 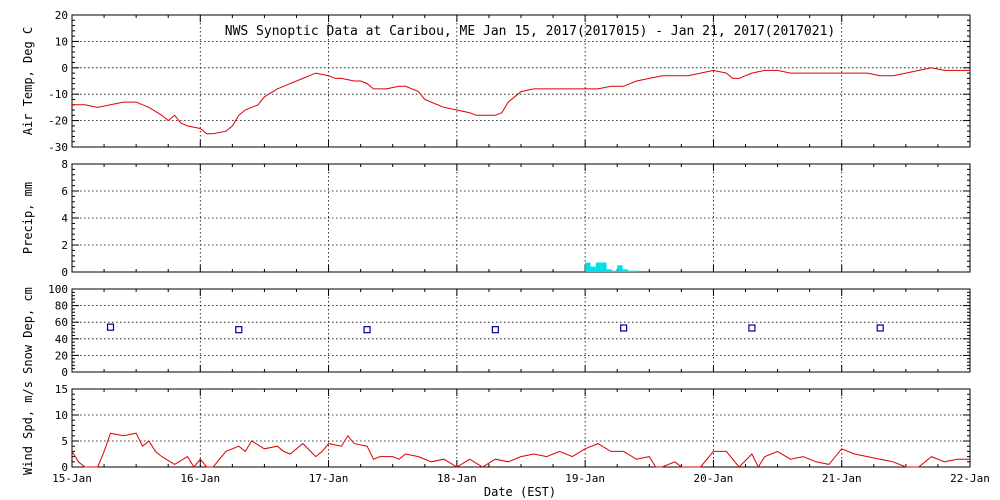 What do you see at coordinates (58, 94) in the screenshot?
I see `y-tick-label: -10` at bounding box center [58, 94].